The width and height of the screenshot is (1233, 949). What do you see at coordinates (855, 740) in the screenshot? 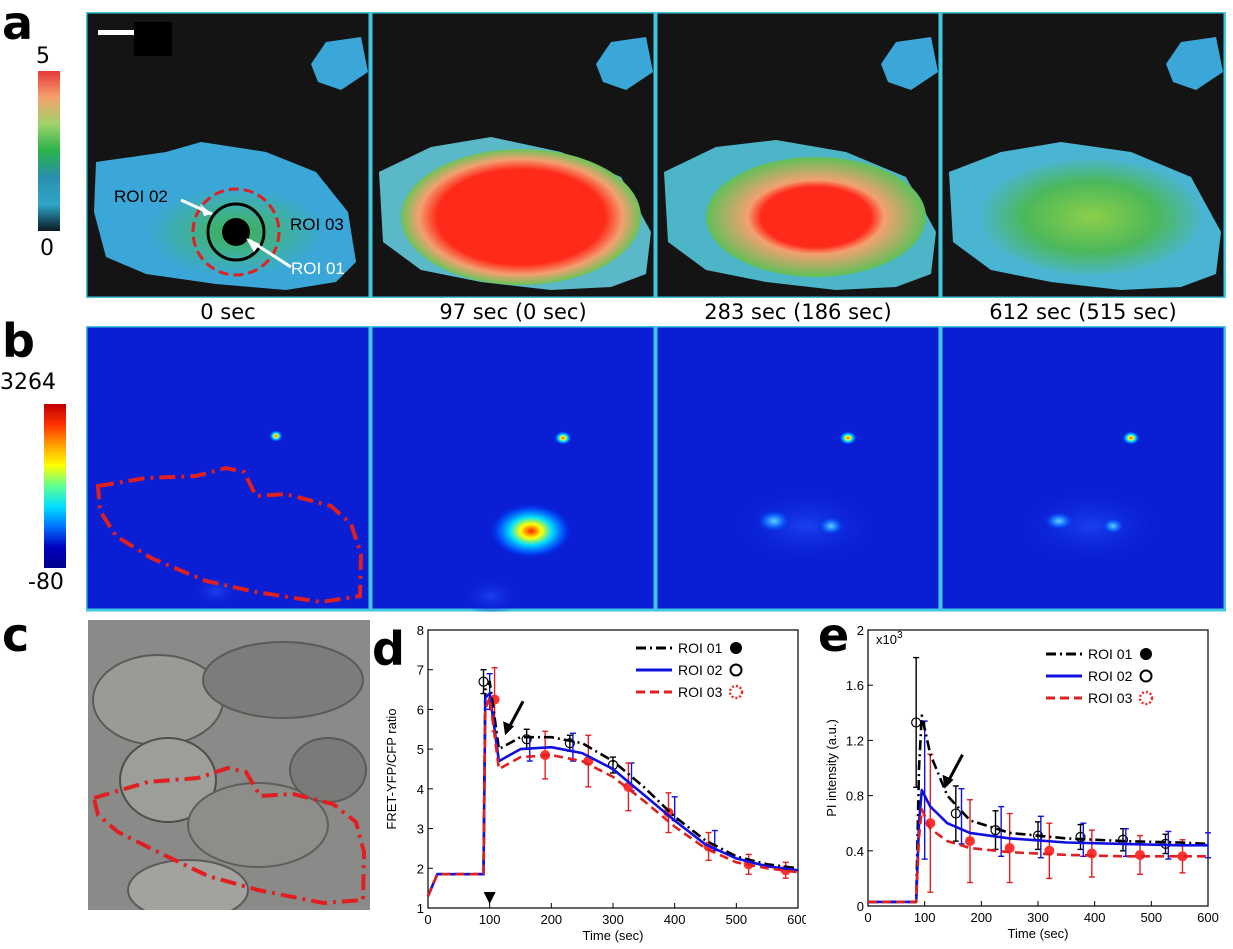
I see `y-tick-label-3: 1.2` at bounding box center [855, 740].